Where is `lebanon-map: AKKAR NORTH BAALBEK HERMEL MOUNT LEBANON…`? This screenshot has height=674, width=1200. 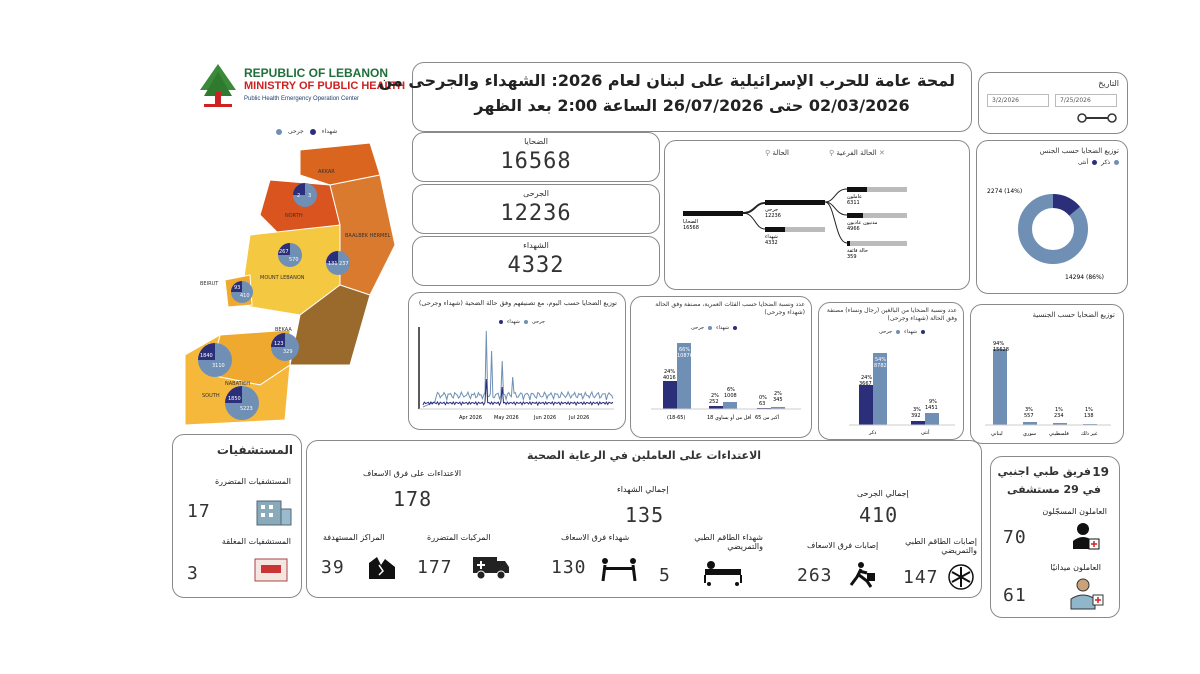 lebanon-map: AKKAR NORTH BAALBEK HERMEL MOUNT LEBANON… is located at coordinates (290, 284).